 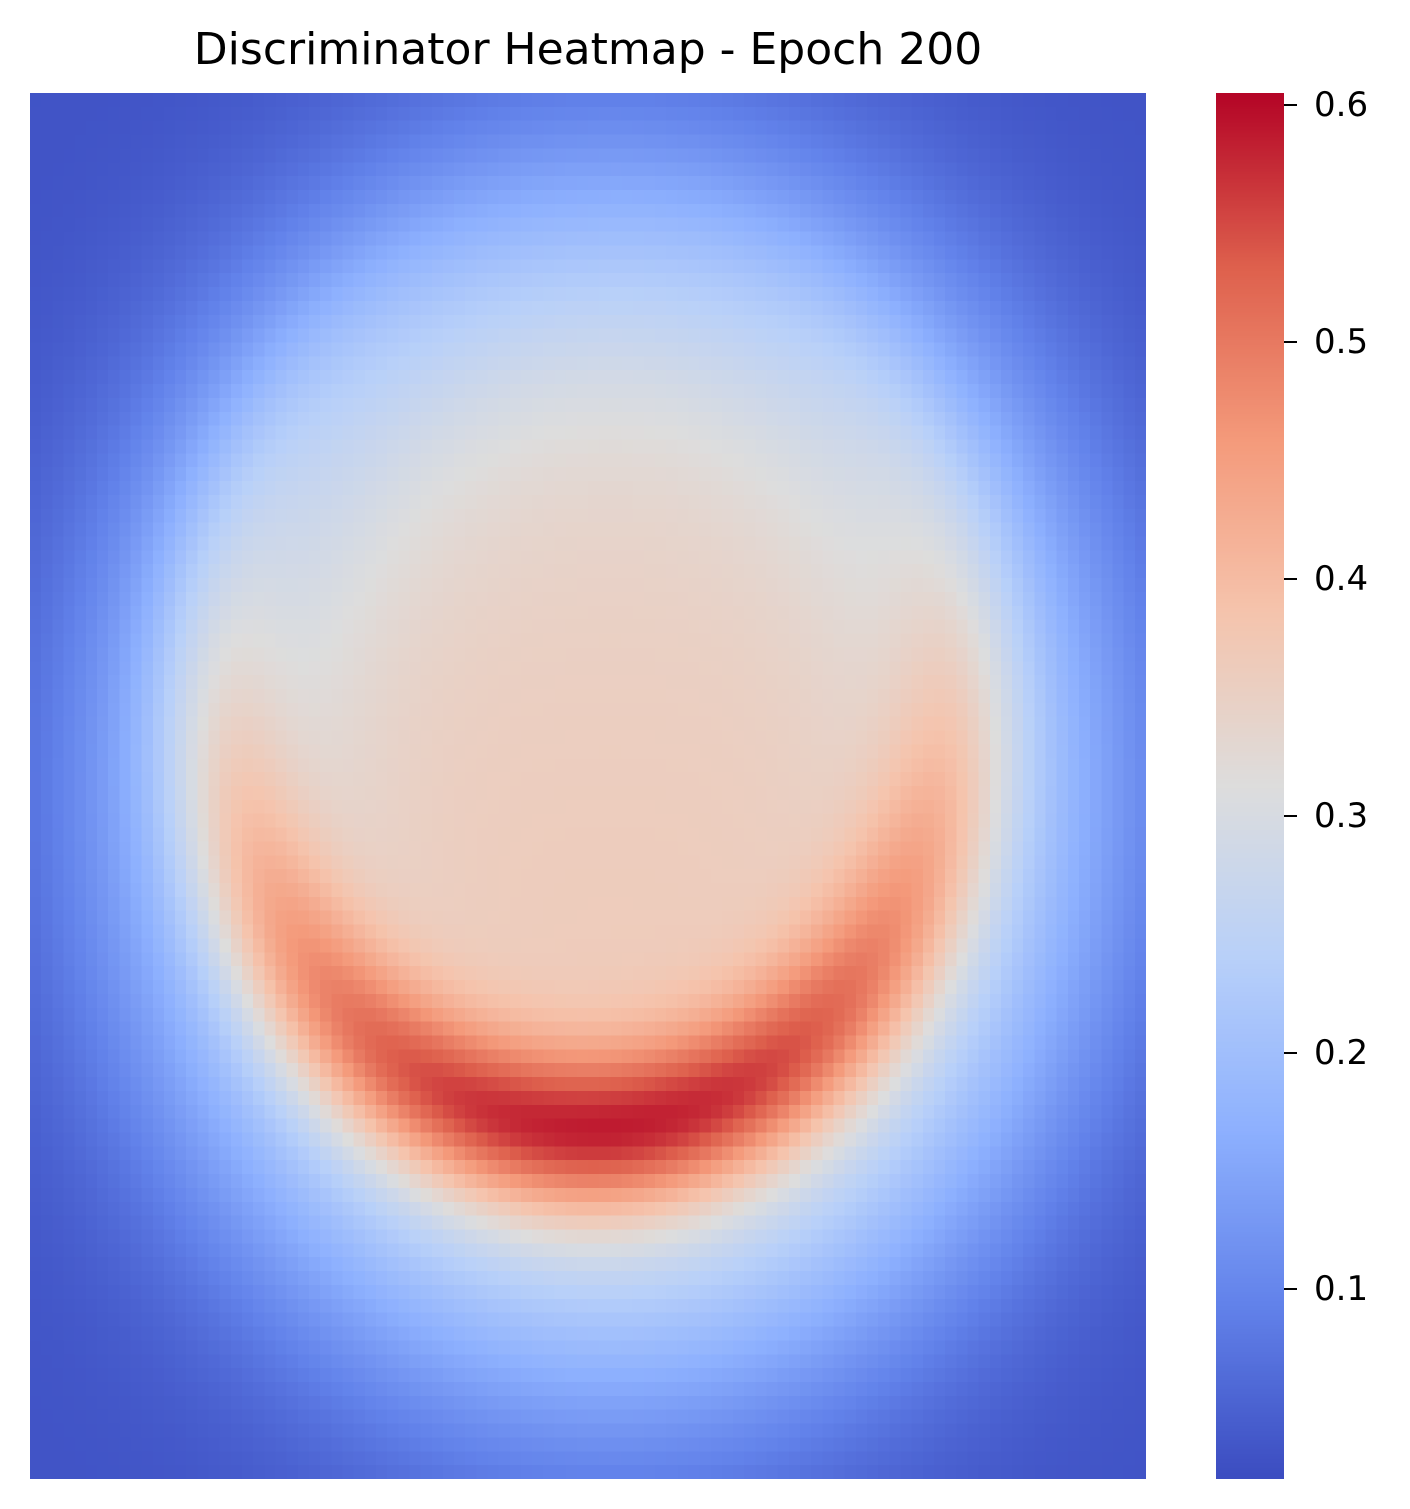 What do you see at coordinates (1347, 754) in the screenshot?
I see `colorbar-ticks: 0.6 0.5 0.4 0.3 0.2 0.1` at bounding box center [1347, 754].